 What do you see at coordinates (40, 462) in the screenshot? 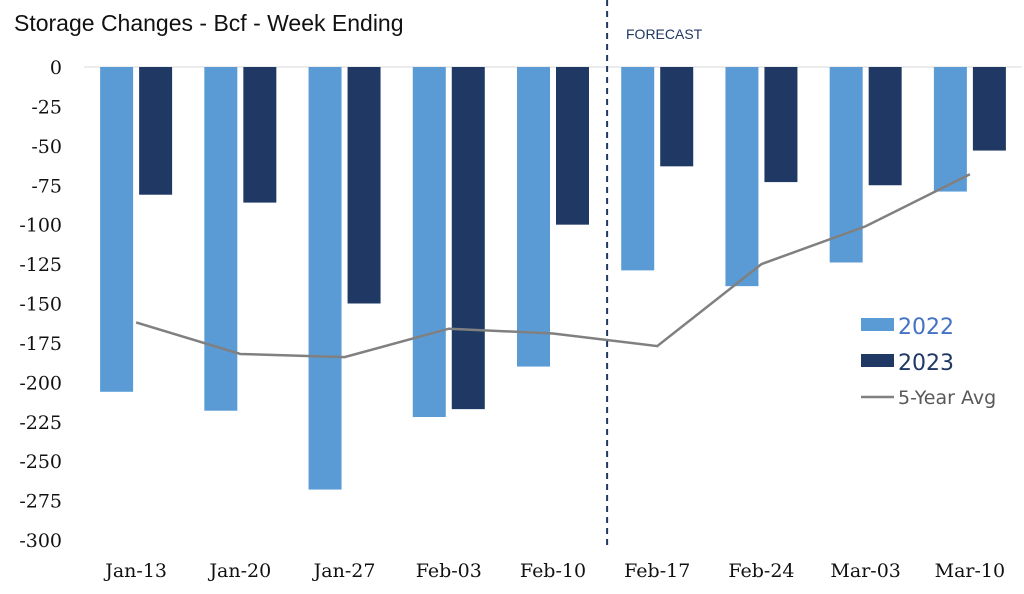
I see `y-tick-label: -250` at bounding box center [40, 462].